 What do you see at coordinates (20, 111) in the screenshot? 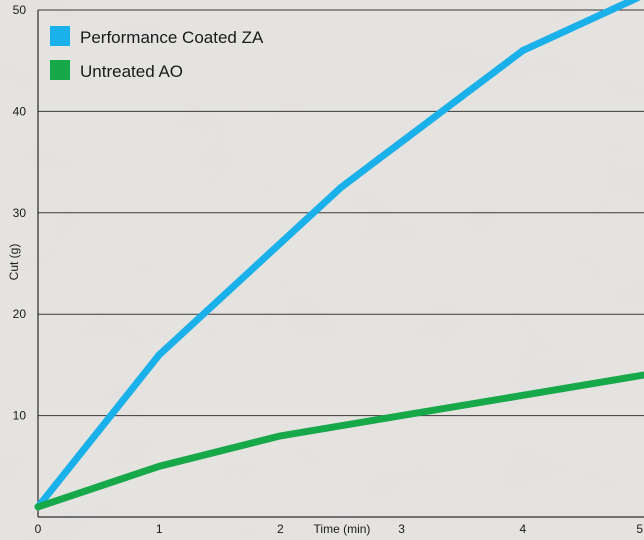
I see `y-tick-label: 40` at bounding box center [20, 111].